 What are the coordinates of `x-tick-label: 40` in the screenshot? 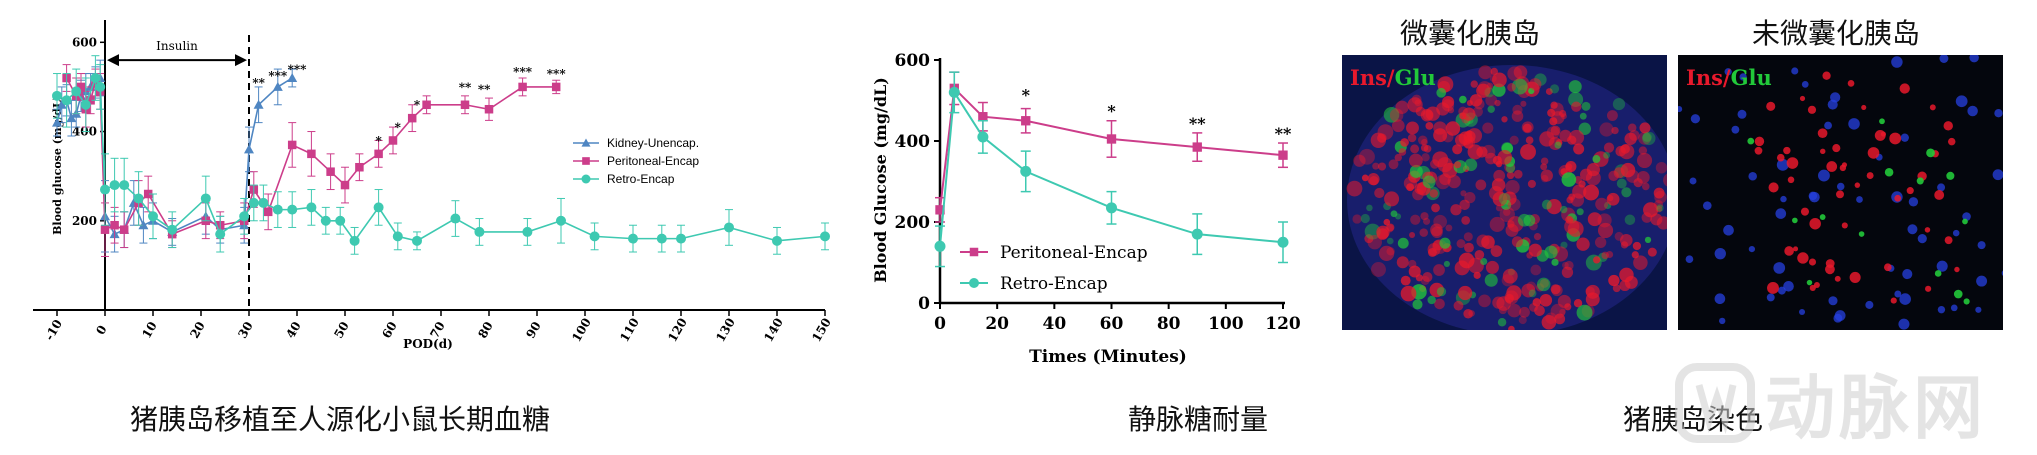 It's located at (1054, 324).